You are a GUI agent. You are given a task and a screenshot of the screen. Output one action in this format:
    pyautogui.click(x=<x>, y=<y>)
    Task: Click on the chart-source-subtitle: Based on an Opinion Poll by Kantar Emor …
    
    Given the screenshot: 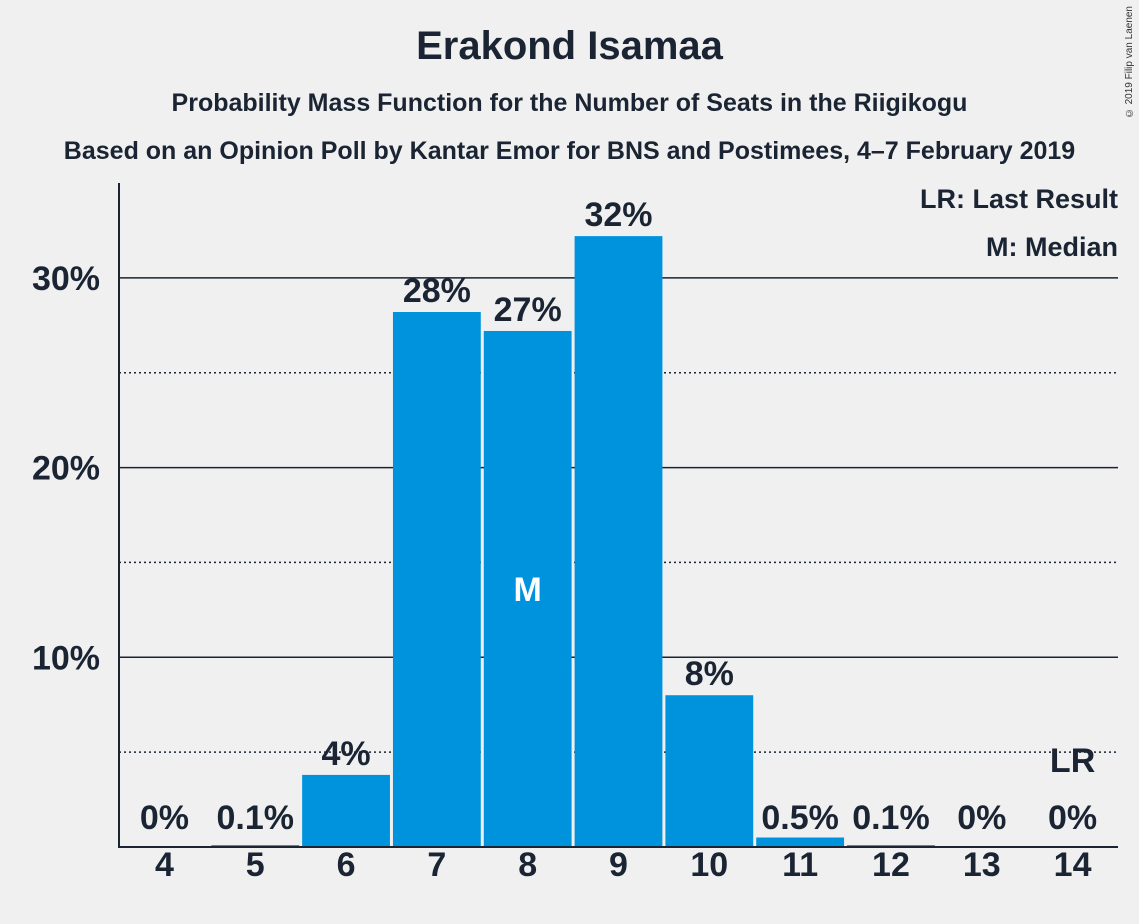 What is the action you would take?
    pyautogui.click(x=569, y=151)
    